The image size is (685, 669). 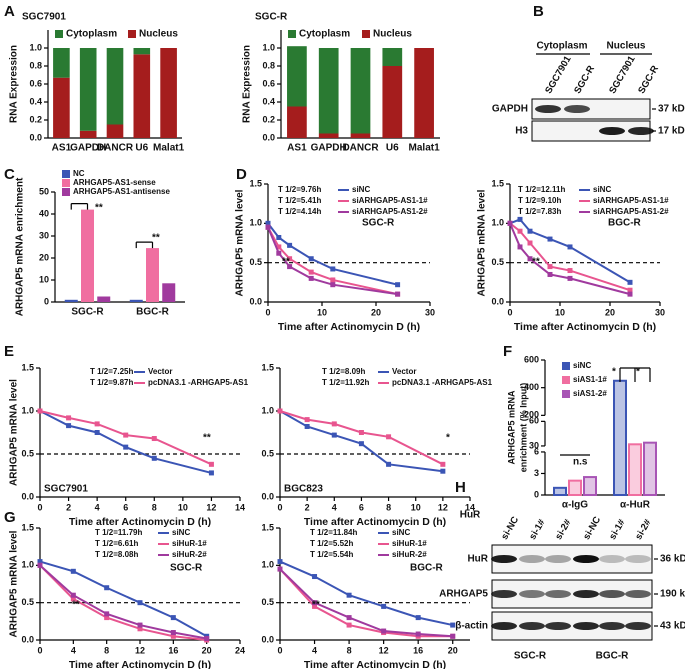 I want to click on half-life-label: T 1/2=4.14h, so click(x=299, y=211).